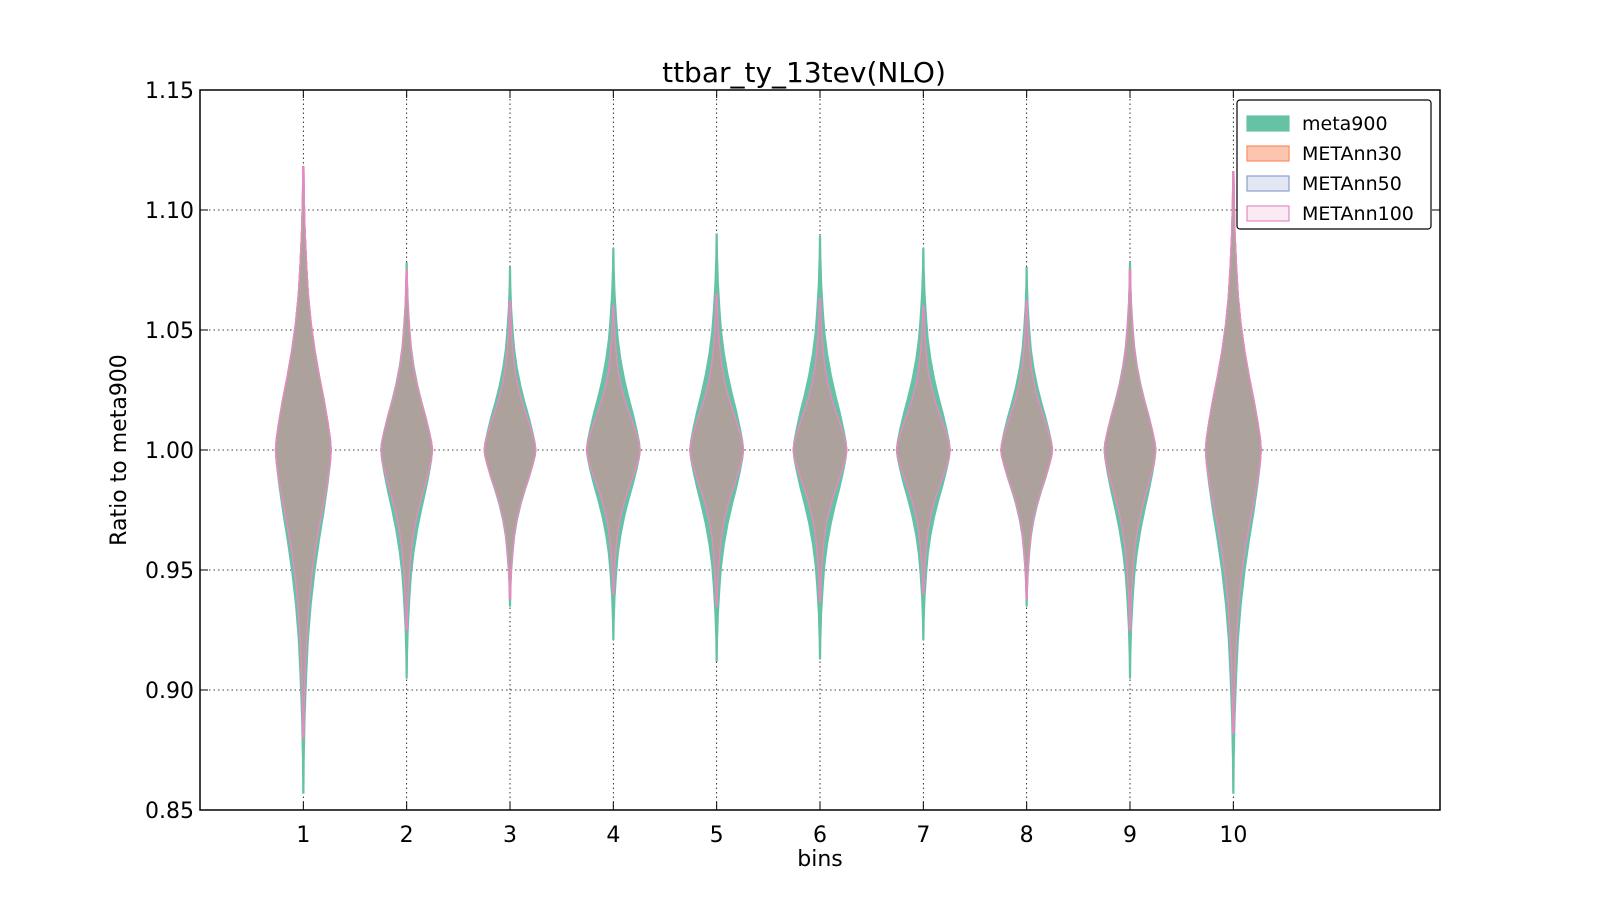 The height and width of the screenshot is (900, 1600). Describe the element at coordinates (169, 811) in the screenshot. I see `y-tick-label: 0.85` at that location.